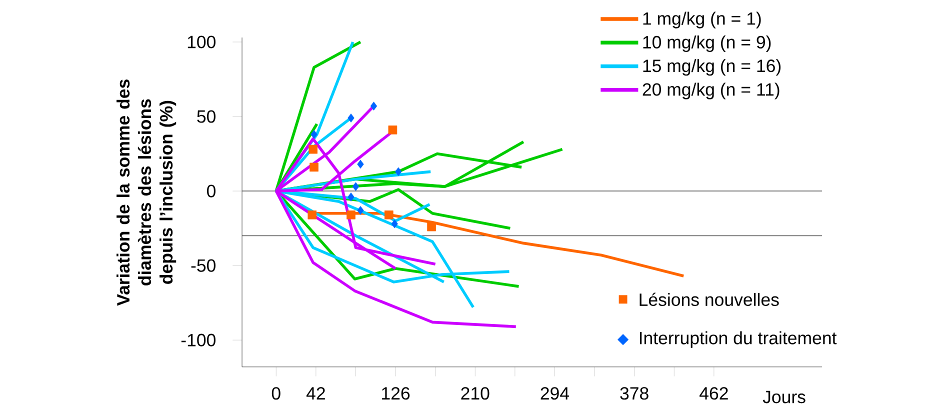 The image size is (928, 413). I want to click on x-axis-title: Jours, so click(784, 397).